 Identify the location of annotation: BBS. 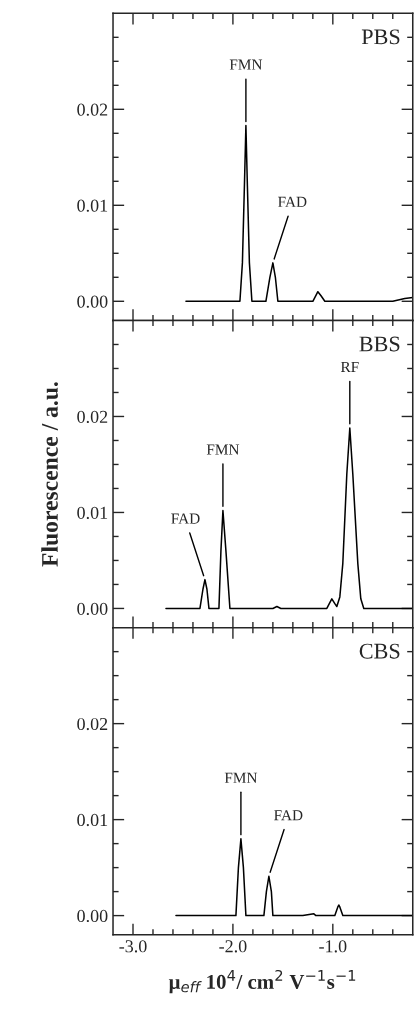
(379, 344).